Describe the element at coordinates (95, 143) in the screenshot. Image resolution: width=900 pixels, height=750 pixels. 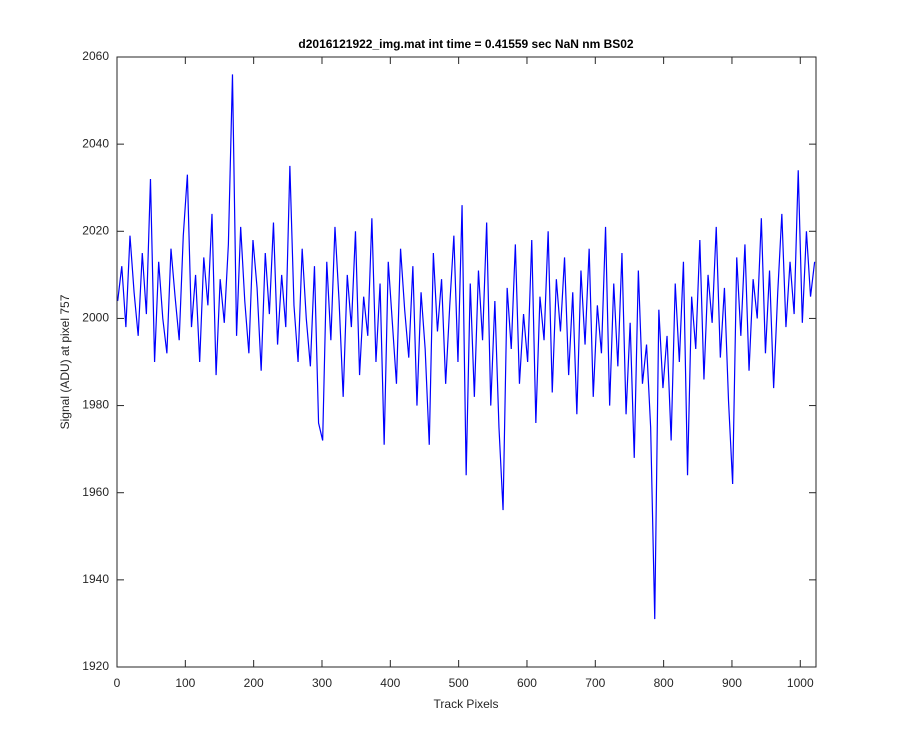
I see `y-tick-label: 2040` at that location.